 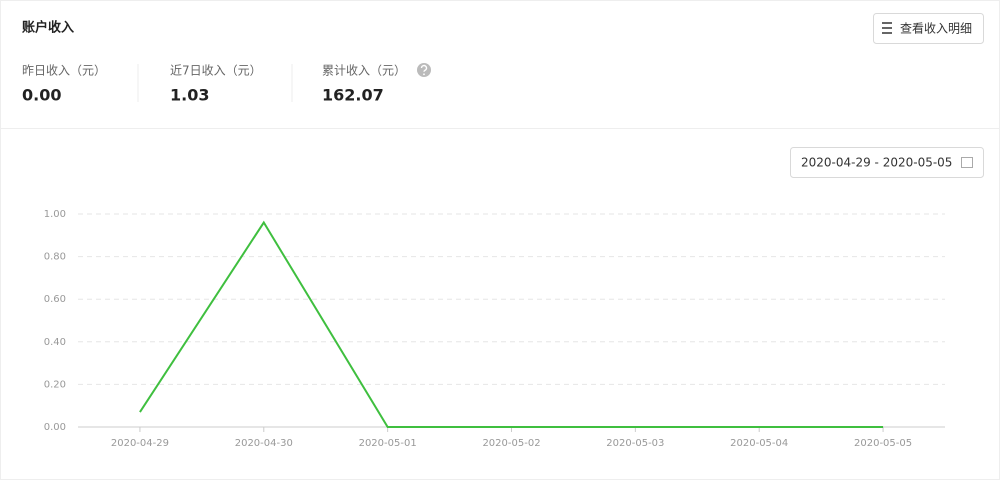 I want to click on x-tick-label: 2020-05-04, so click(x=759, y=443).